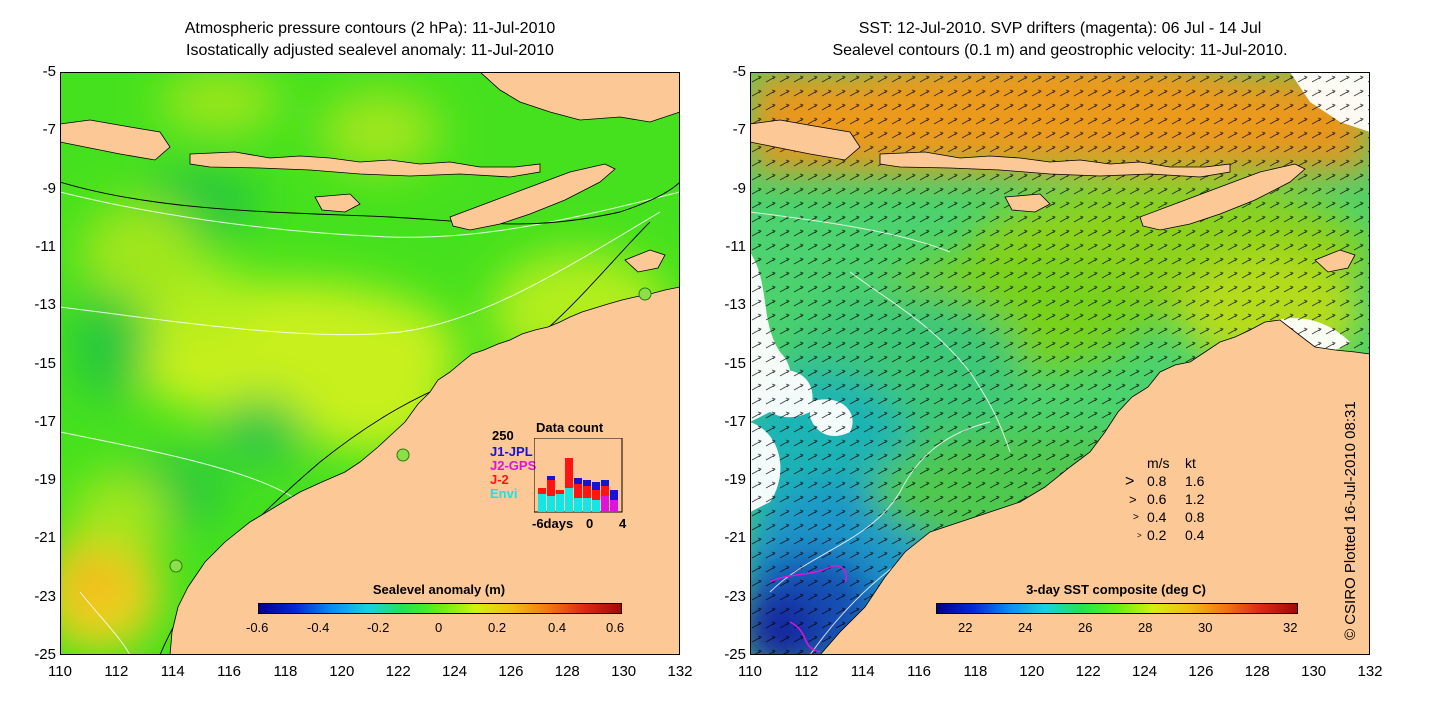 This screenshot has height=720, width=1440. Describe the element at coordinates (257, 627) in the screenshot. I see `left-cbar-label: -0.6` at that location.